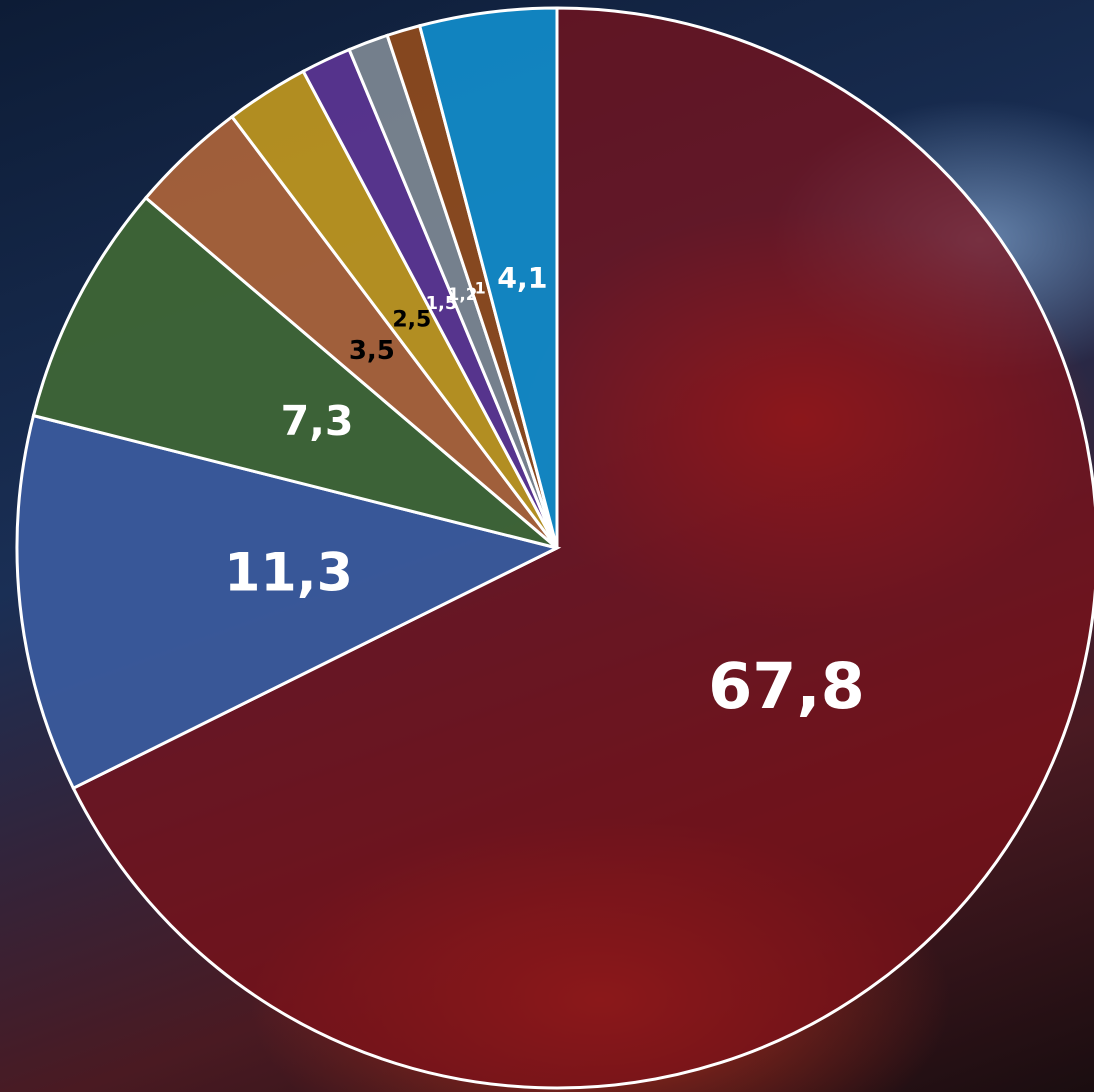  What do you see at coordinates (522, 278) in the screenshot?
I see `data-label: 4,1` at bounding box center [522, 278].